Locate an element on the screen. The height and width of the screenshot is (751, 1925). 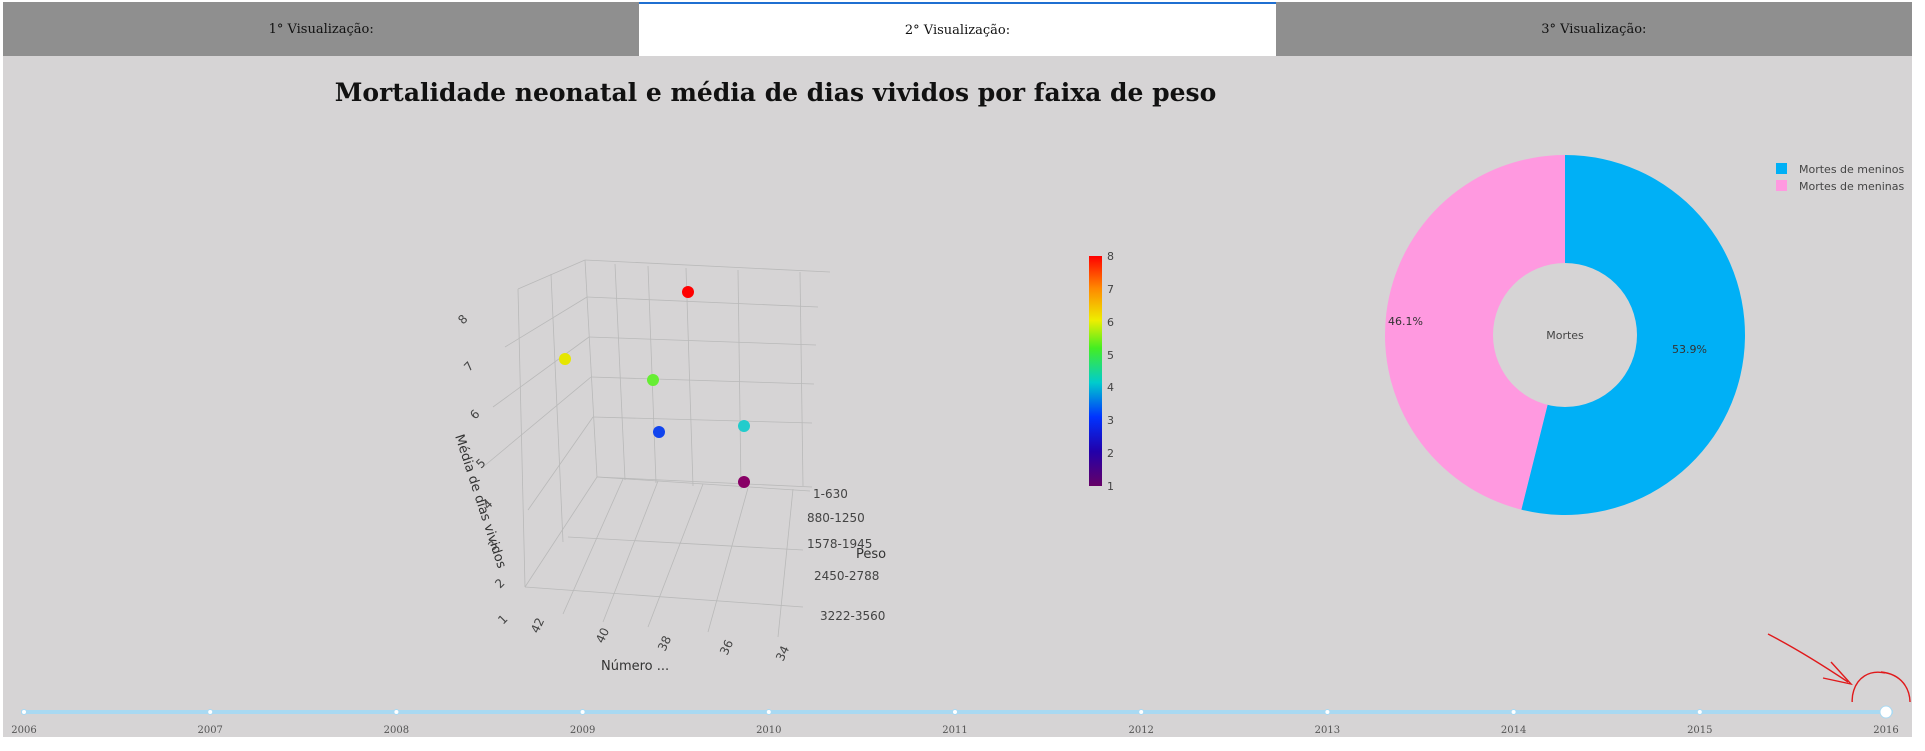
legend-swatch-girls is located at coordinates (1781, 185).